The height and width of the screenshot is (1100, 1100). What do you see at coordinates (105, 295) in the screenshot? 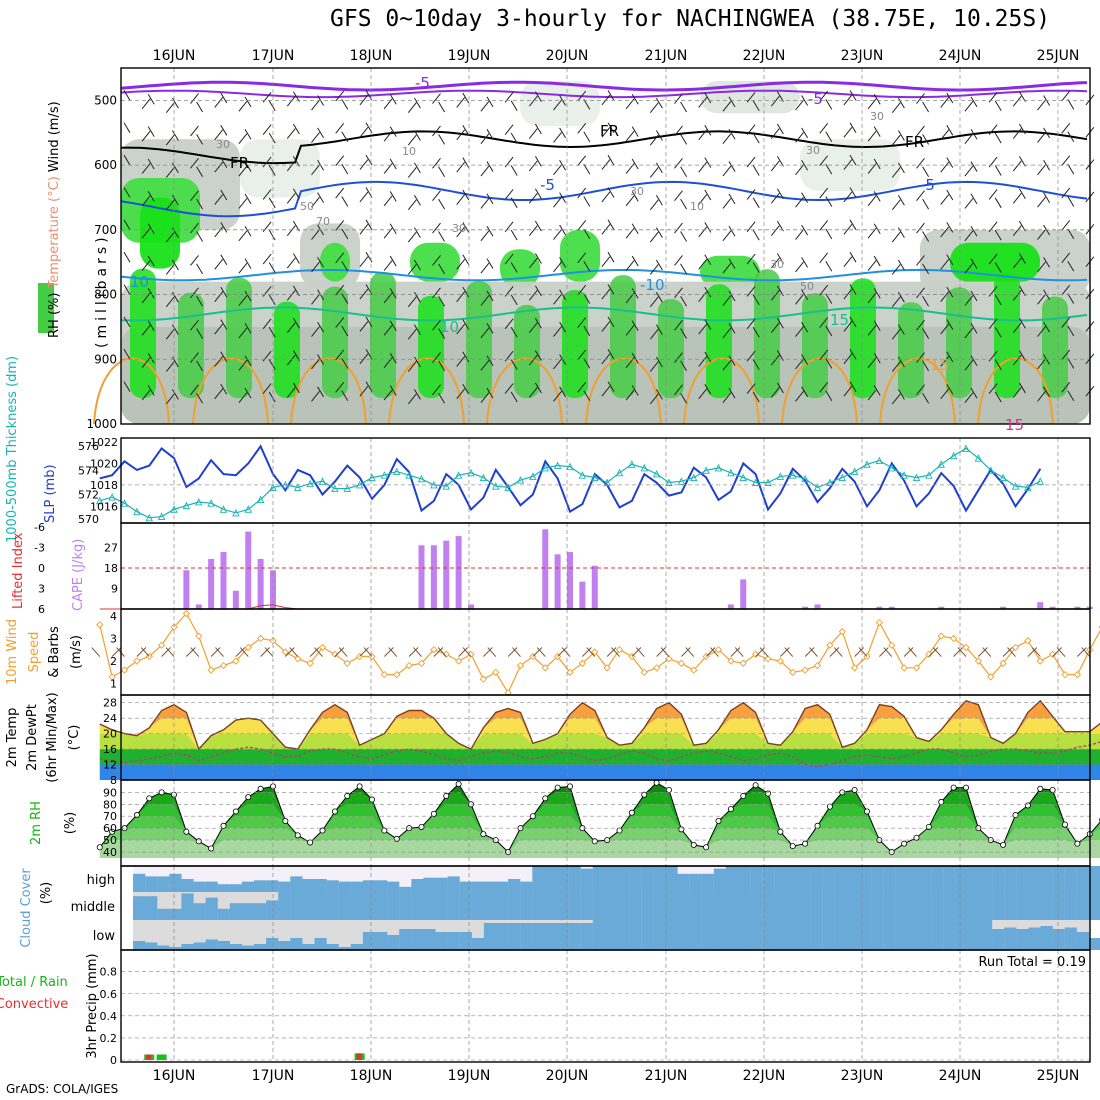
I see `upper-air-ytick-label: 800` at bounding box center [105, 295].